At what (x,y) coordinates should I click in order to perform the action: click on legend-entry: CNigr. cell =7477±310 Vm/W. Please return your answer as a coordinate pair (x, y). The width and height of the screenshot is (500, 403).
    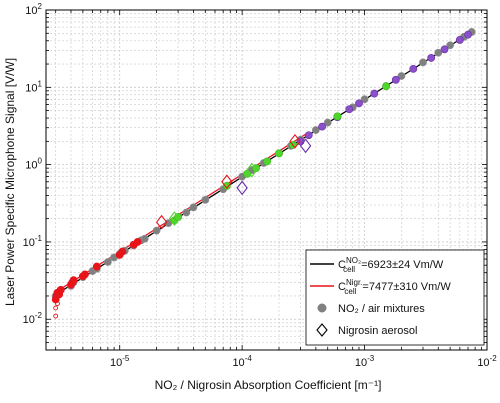
    Looking at the image, I should click on (394, 287).